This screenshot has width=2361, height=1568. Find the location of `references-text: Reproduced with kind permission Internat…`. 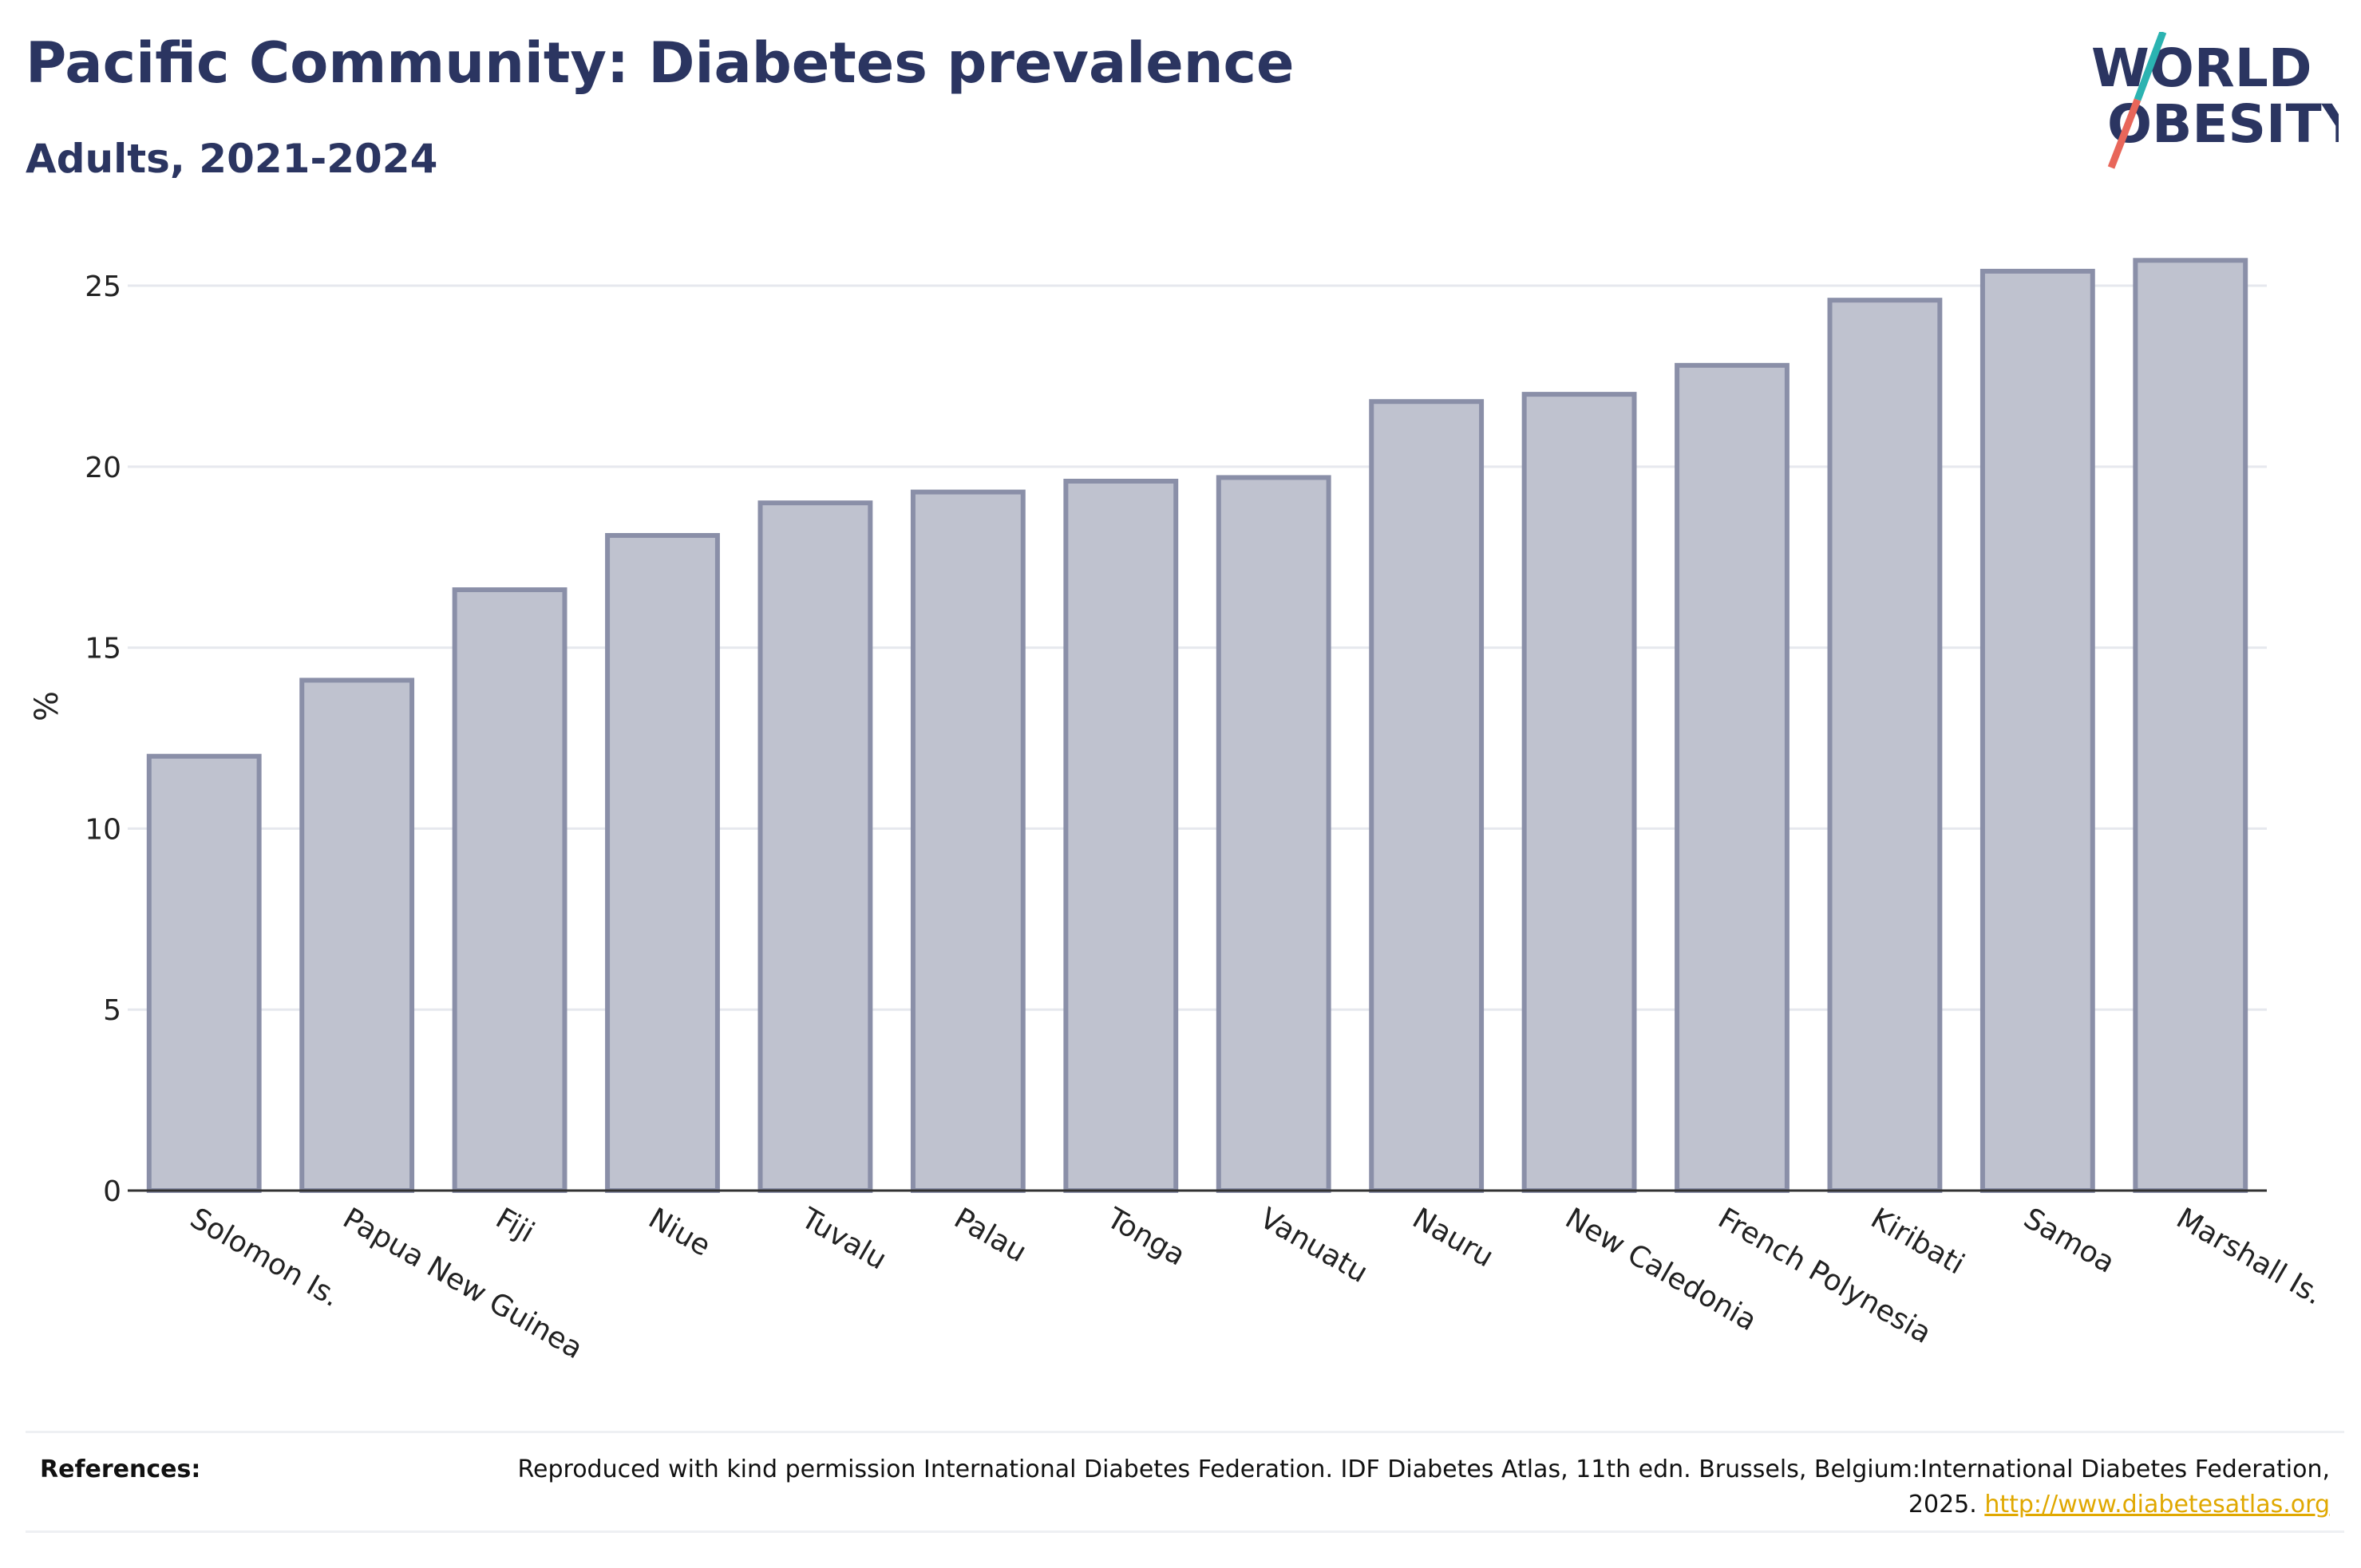

references-text: Reproduced with kind permission Internat… is located at coordinates (1412, 1487).